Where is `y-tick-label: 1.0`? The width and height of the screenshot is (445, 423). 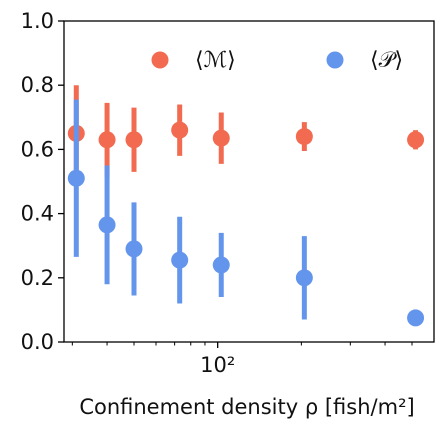 y-tick-label: 1.0 is located at coordinates (37, 21).